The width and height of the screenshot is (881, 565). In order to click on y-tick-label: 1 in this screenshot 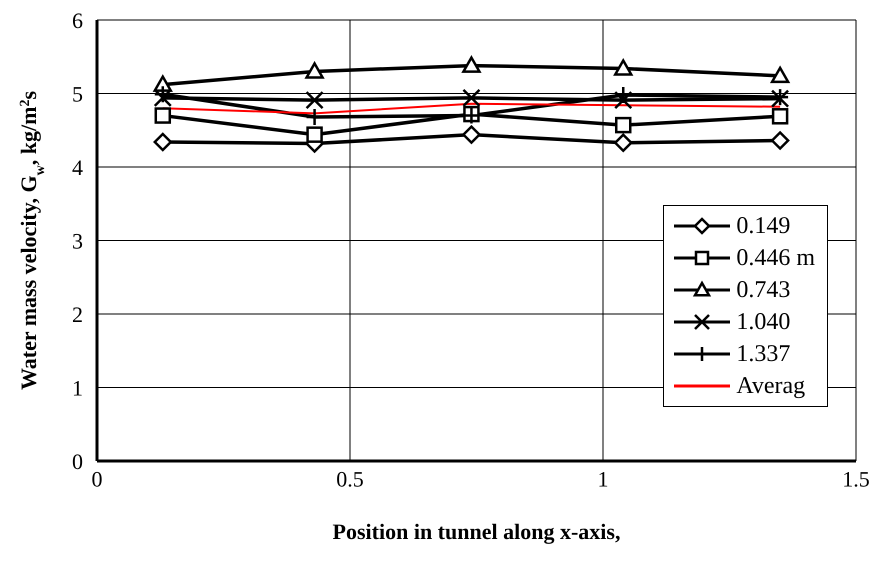, I will do `click(77, 387)`.